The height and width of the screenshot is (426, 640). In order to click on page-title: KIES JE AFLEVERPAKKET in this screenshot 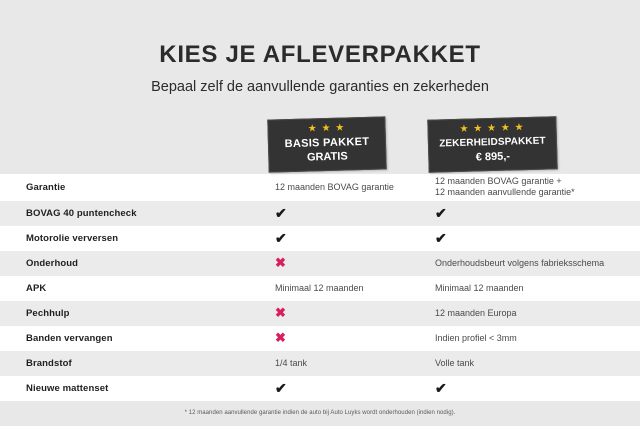, I will do `click(320, 54)`.